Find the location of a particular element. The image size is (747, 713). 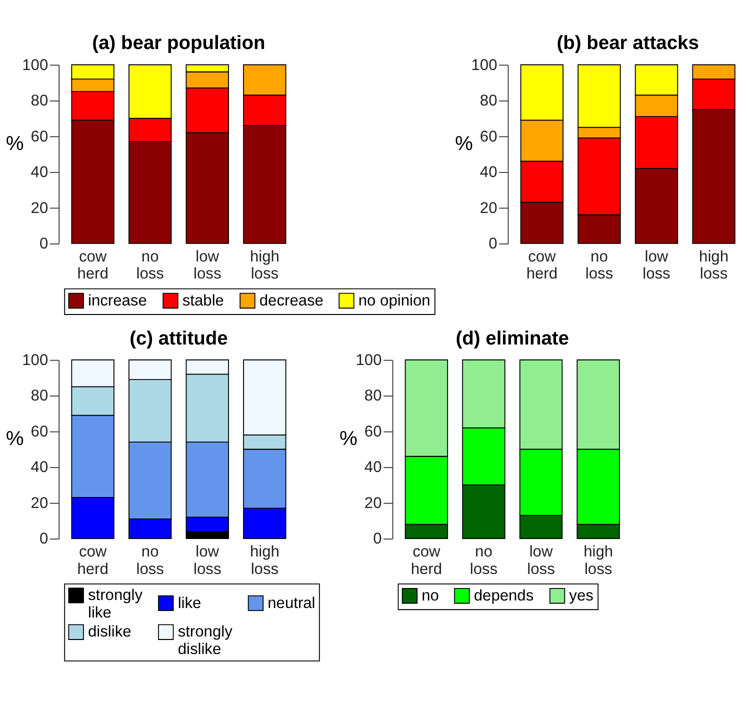

chart-title: (b) bear attacks is located at coordinates (627, 43).